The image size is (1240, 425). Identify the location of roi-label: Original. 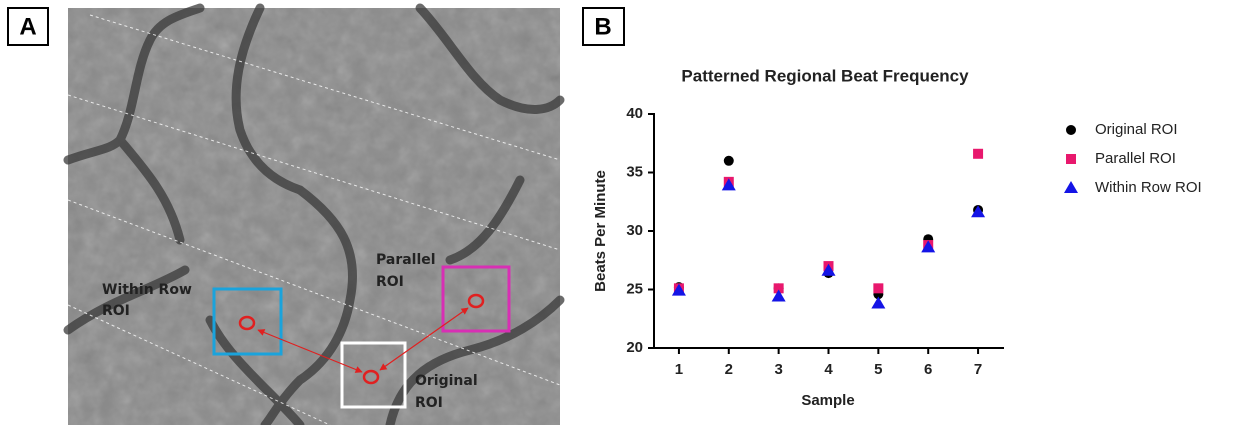
(446, 381).